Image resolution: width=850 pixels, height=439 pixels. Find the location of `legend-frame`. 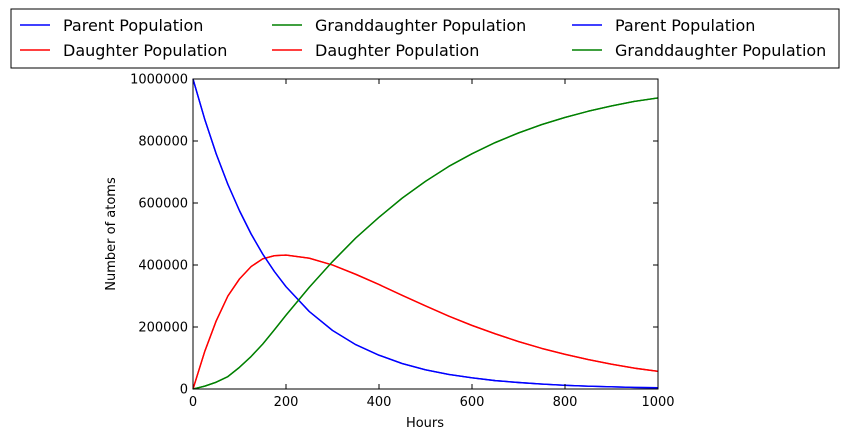

legend-frame is located at coordinates (425, 38).